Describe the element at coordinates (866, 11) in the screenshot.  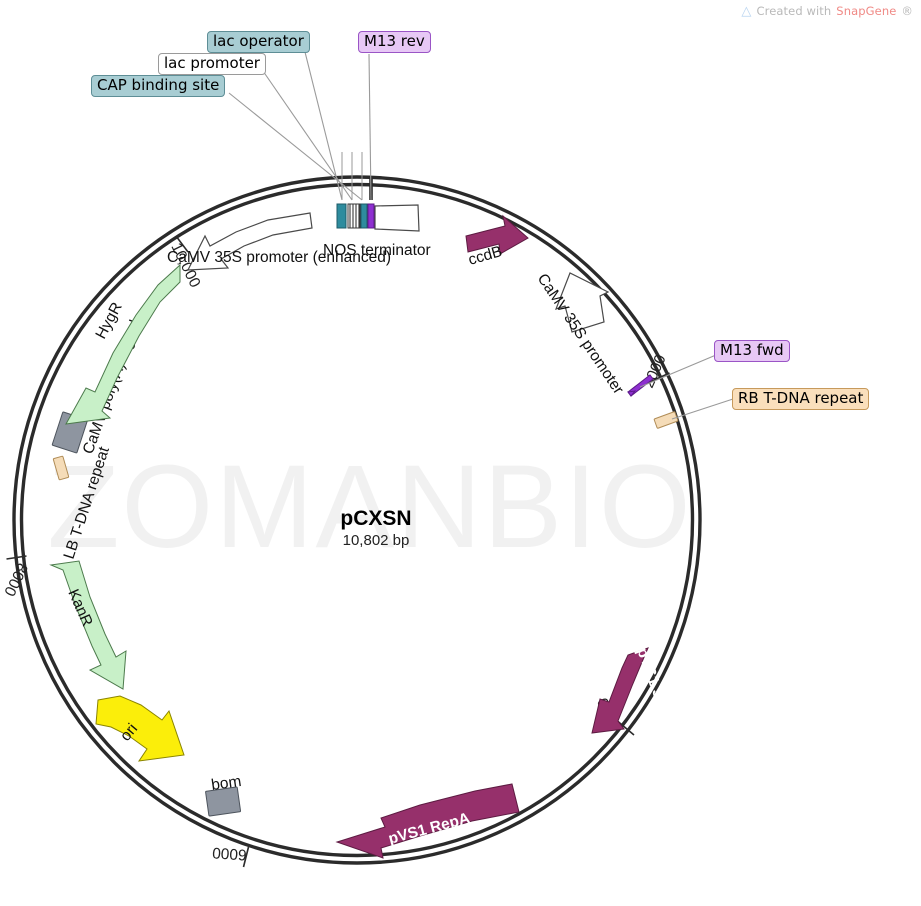
I see `credit-brand: SnapGene` at that location.